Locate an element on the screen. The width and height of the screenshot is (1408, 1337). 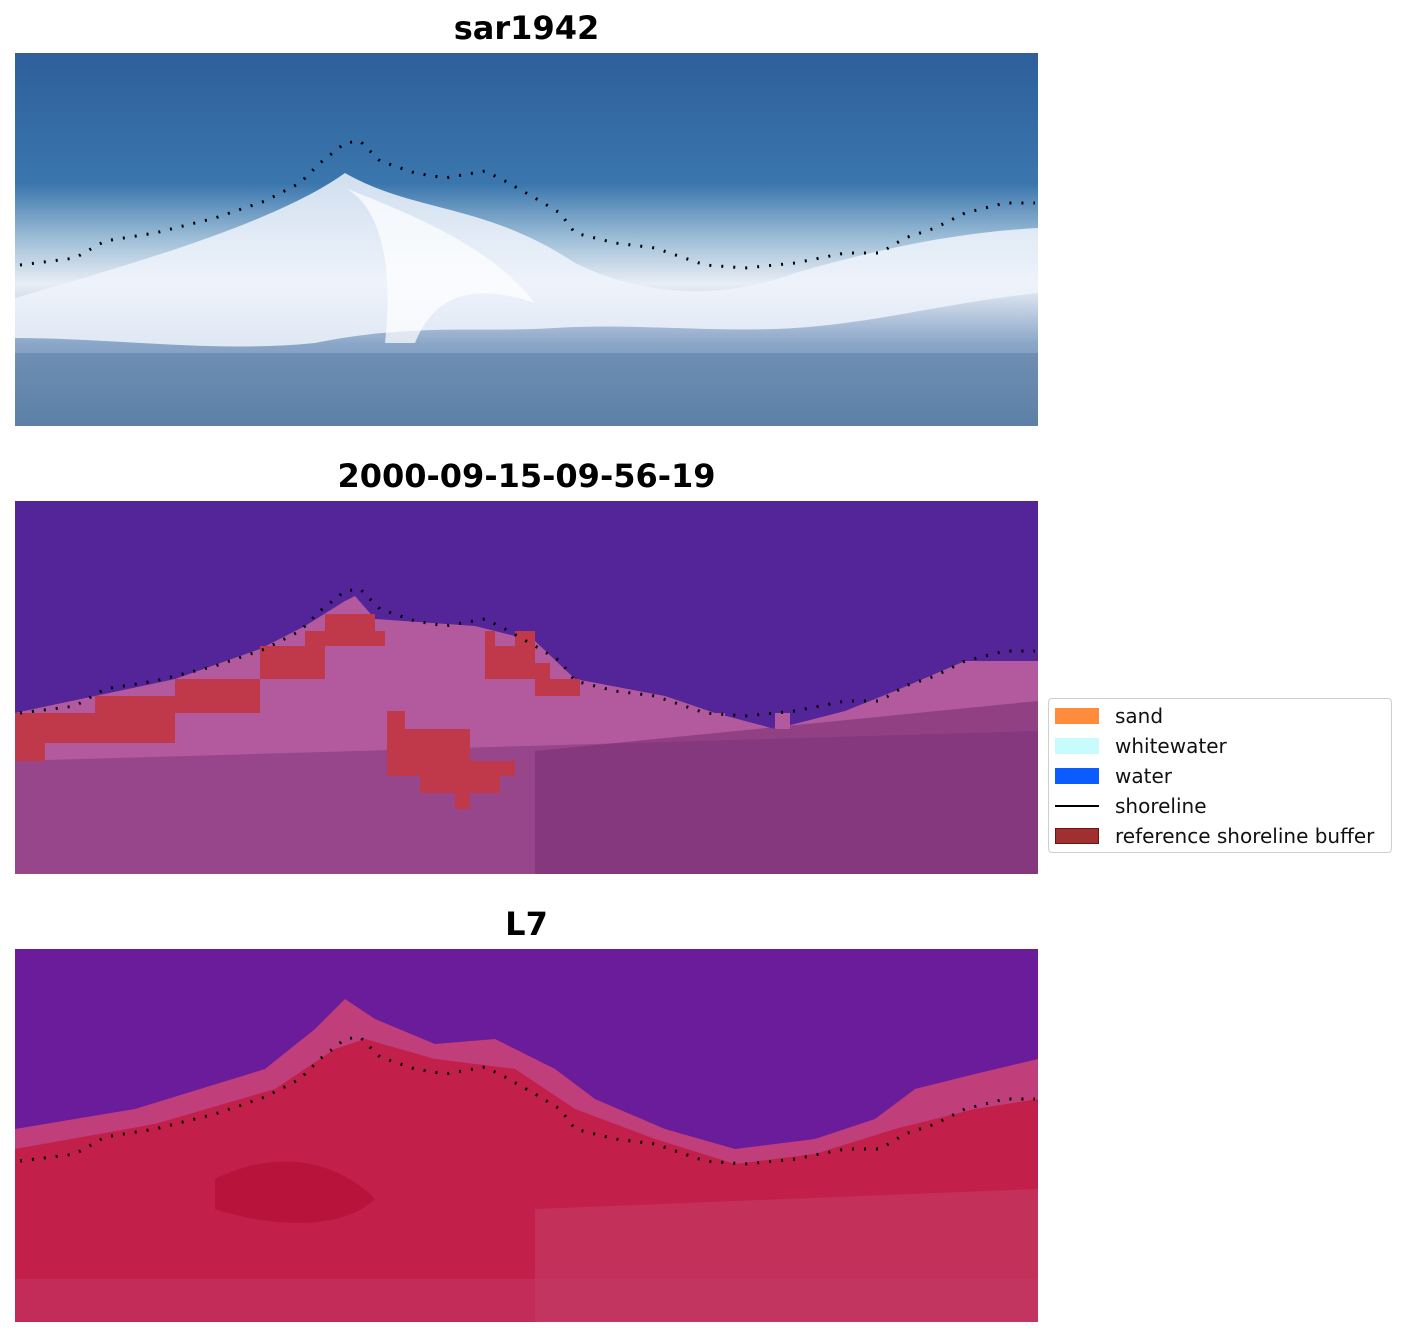
legend-item-whitewater: whitewater is located at coordinates (1141, 746).